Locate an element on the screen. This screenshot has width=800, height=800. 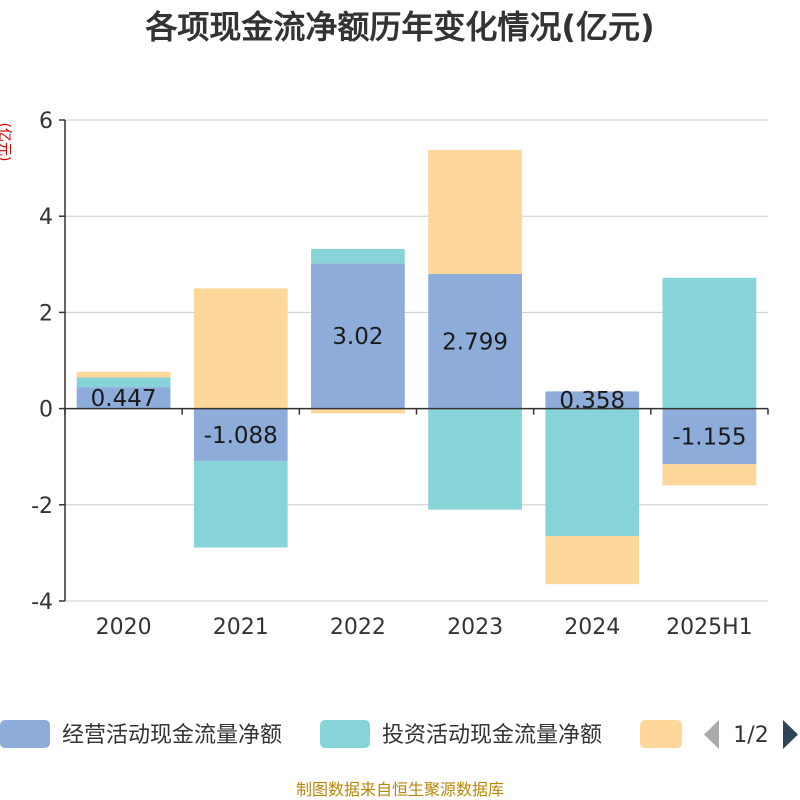
data-label: 0.447 is located at coordinates (124, 399).